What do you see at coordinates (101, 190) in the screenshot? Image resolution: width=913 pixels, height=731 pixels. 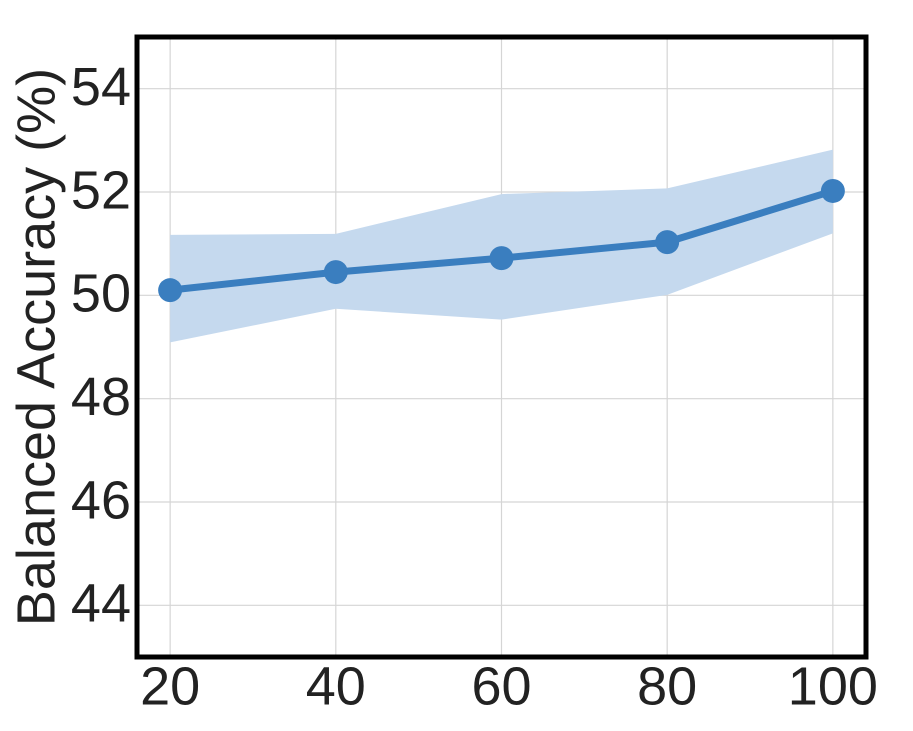 I see `y-tick-label: 52` at bounding box center [101, 190].